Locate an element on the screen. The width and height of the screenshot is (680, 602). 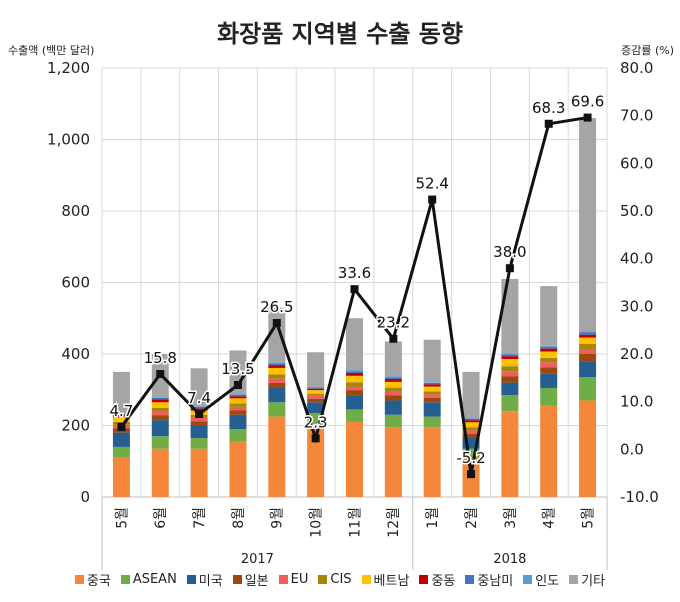
x-tick-label: 10월 is located at coordinates (317, 522).